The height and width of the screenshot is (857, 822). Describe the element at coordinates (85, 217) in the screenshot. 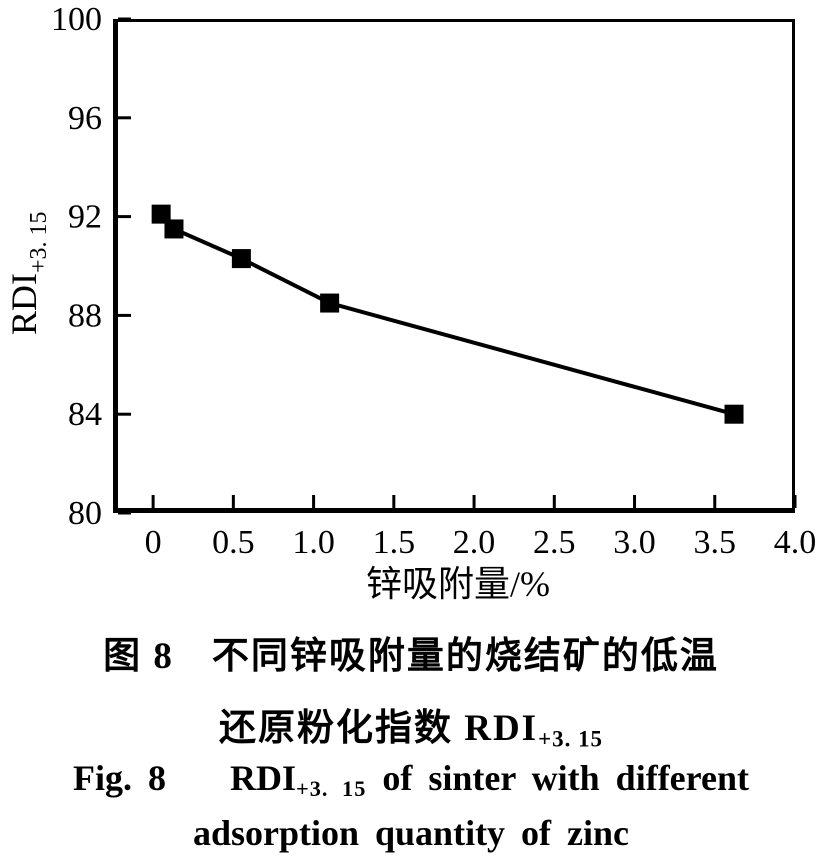

I see `y-axis-tick-label: 92` at that location.